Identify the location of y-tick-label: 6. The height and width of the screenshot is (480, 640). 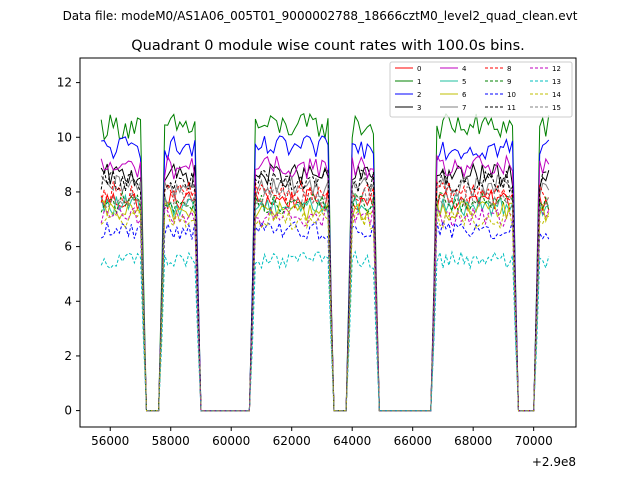
(68, 247).